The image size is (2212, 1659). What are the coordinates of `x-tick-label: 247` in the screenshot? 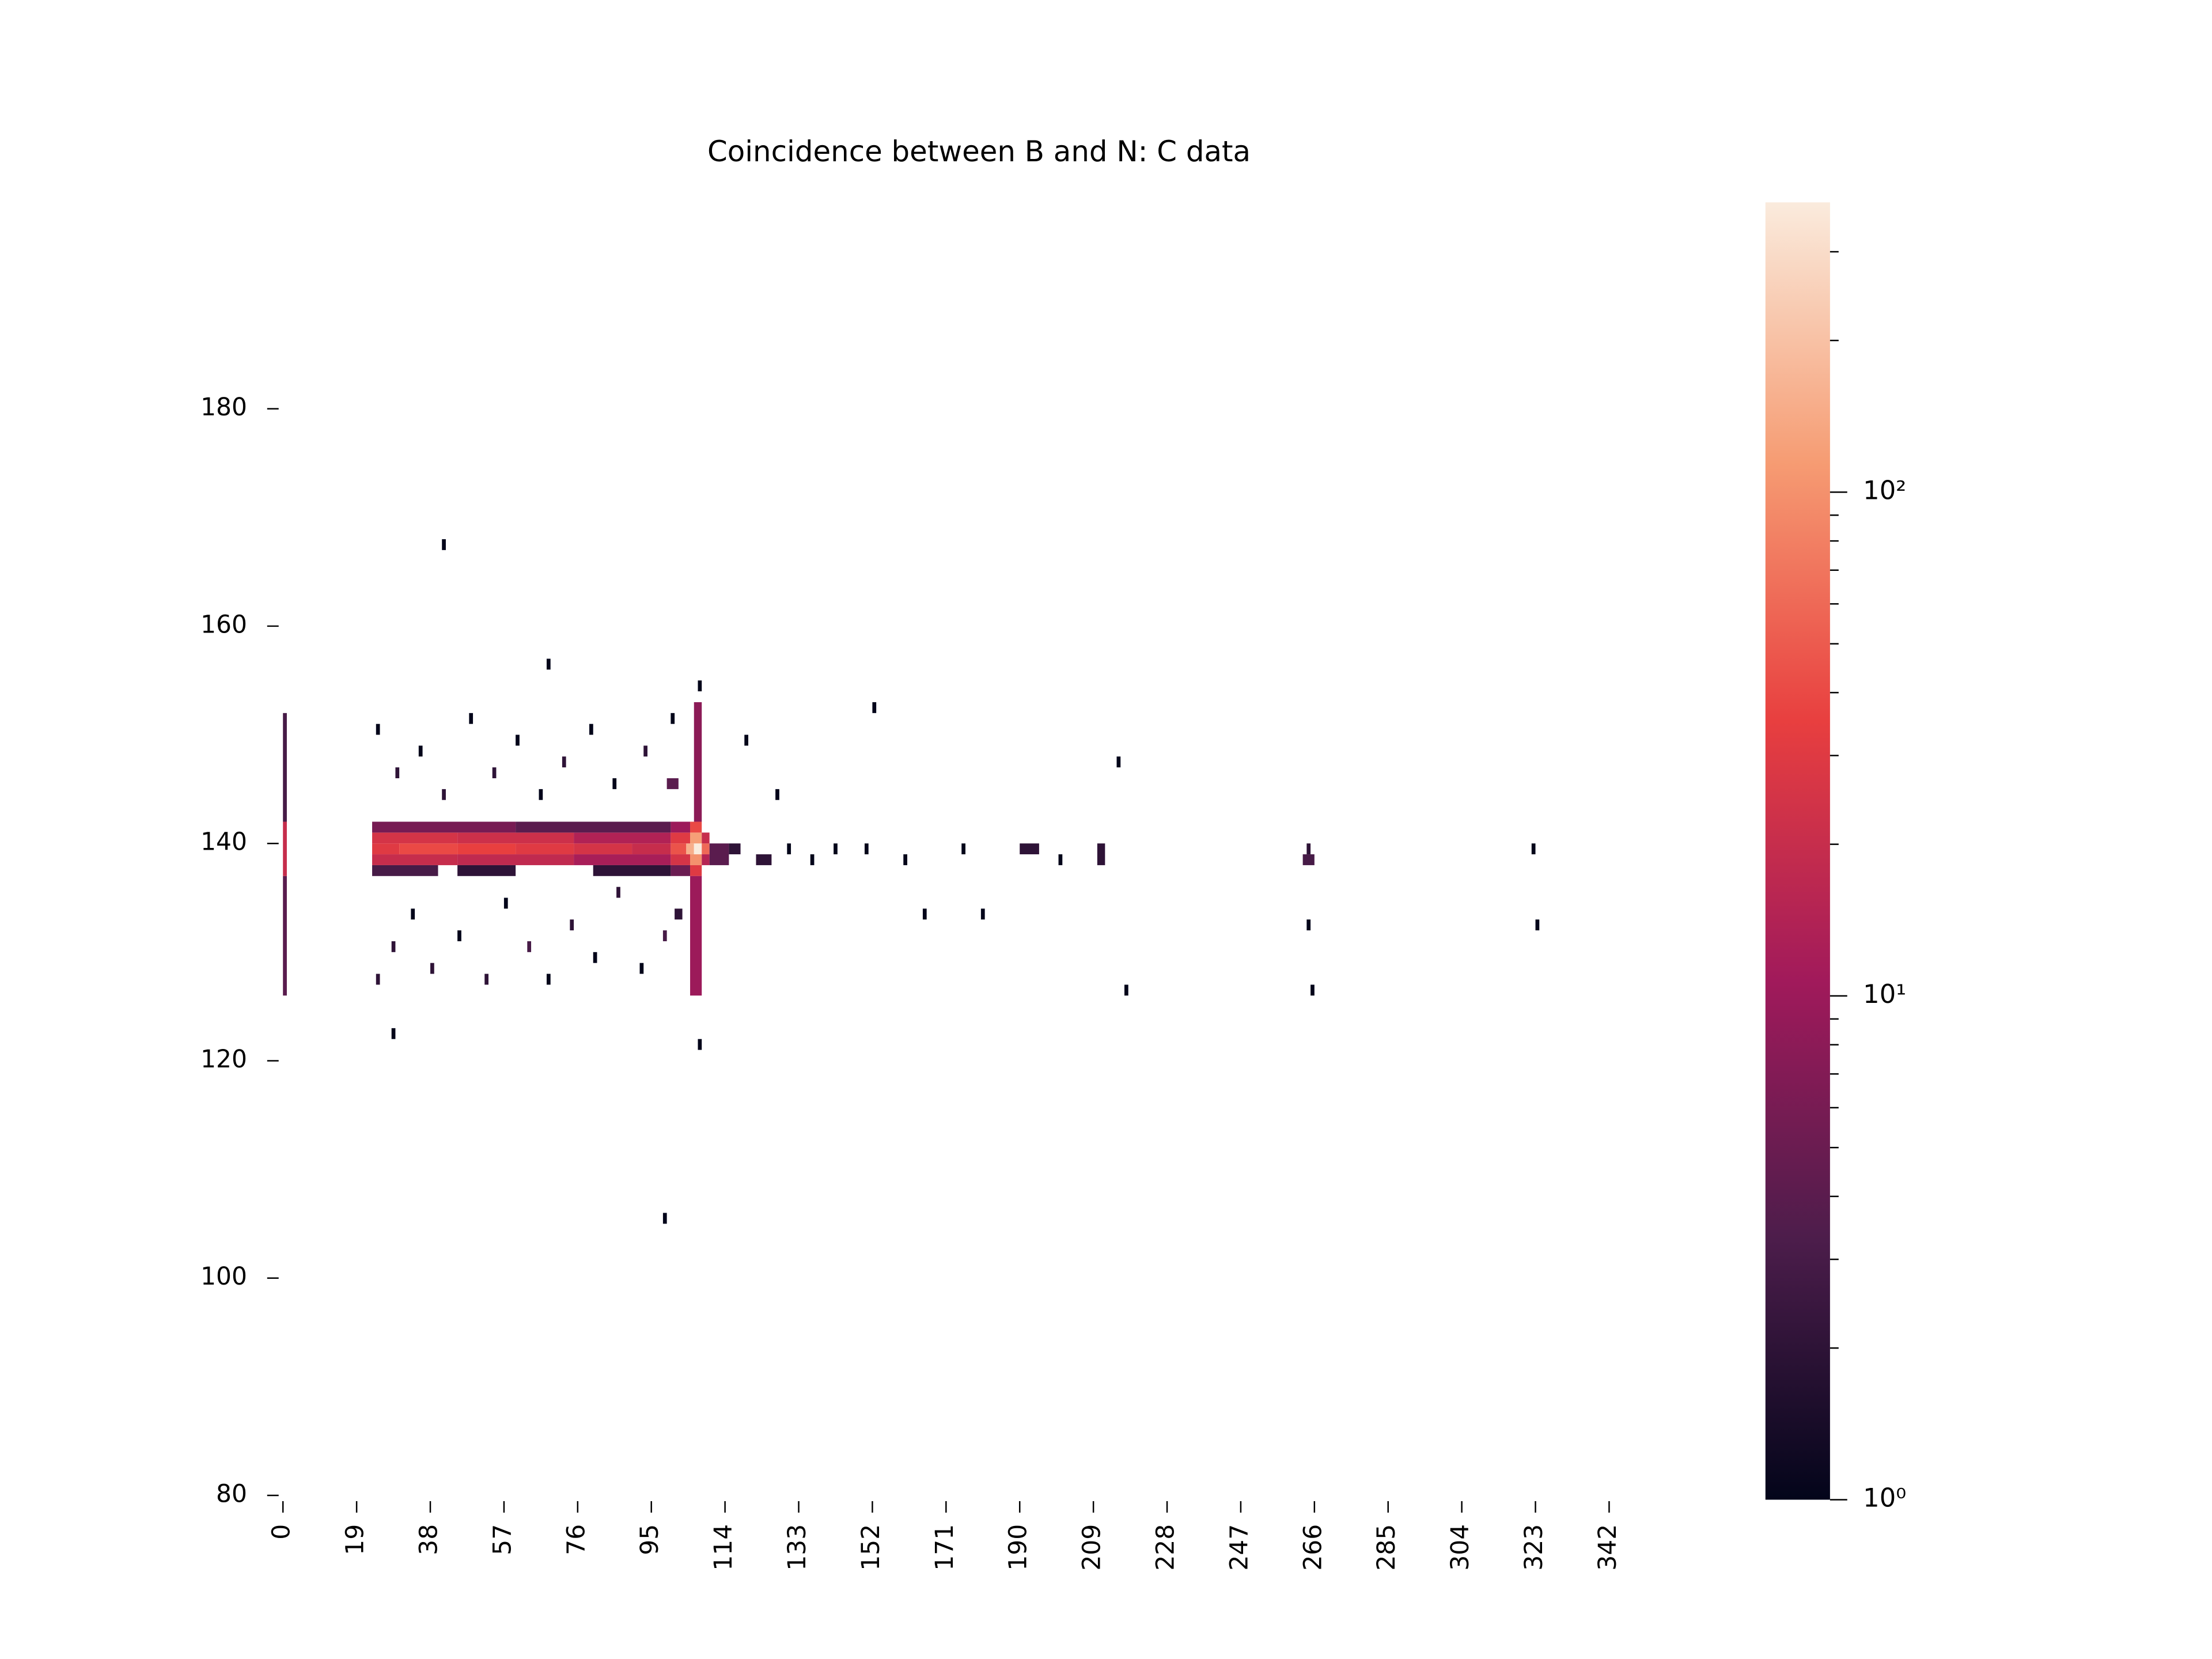 It's located at (1239, 1547).